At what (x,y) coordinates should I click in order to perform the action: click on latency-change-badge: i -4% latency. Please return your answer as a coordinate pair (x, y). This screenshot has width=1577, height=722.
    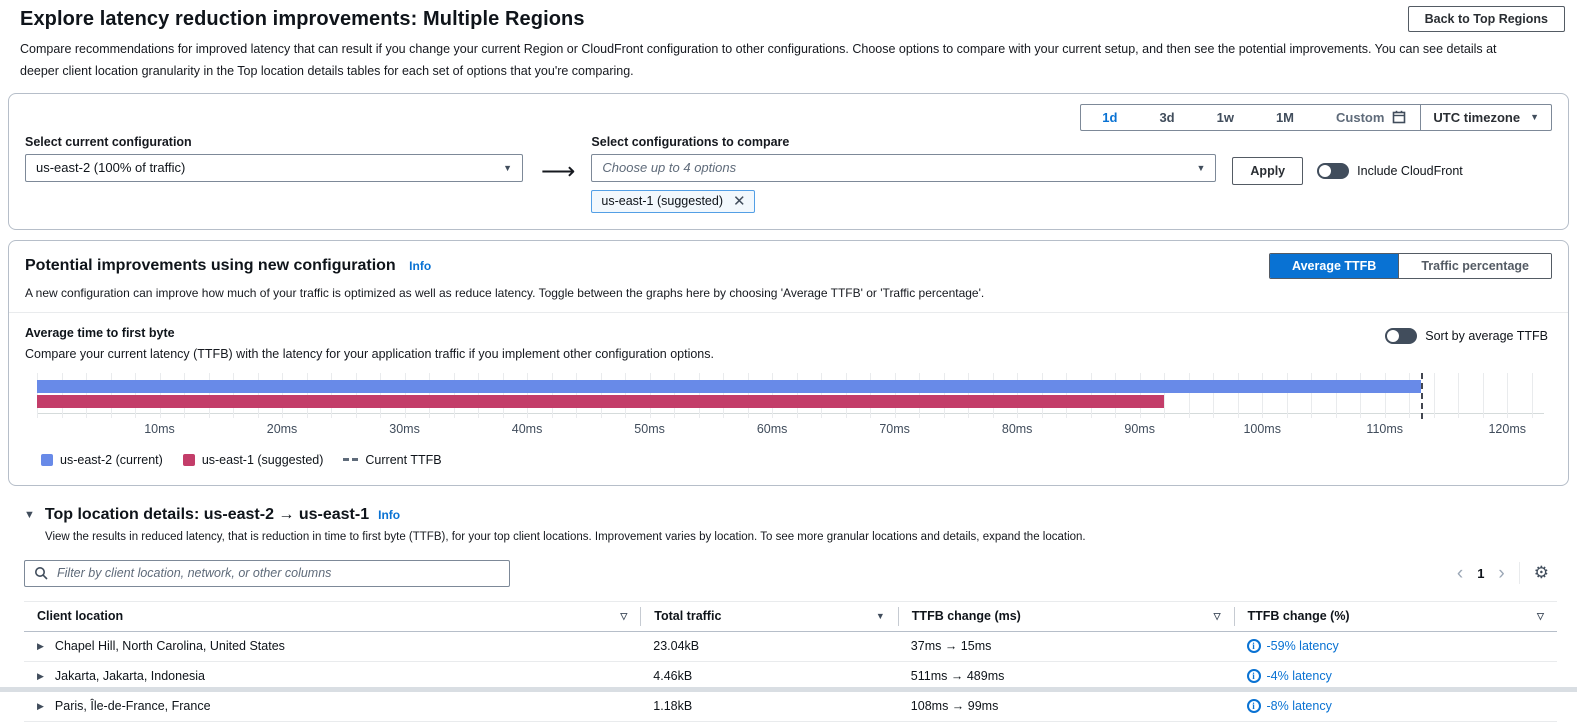
    Looking at the image, I should click on (1289, 676).